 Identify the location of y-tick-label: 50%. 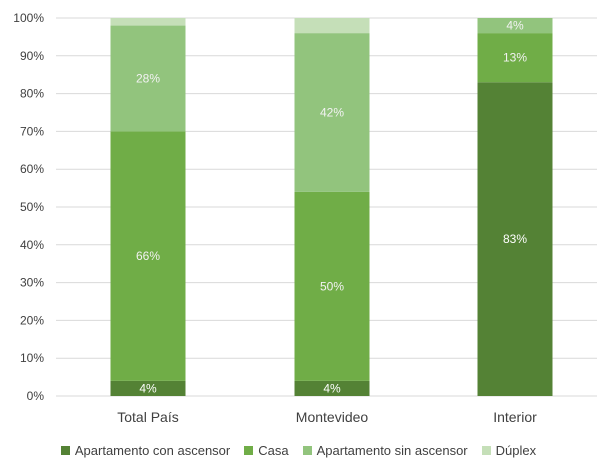
(32, 207).